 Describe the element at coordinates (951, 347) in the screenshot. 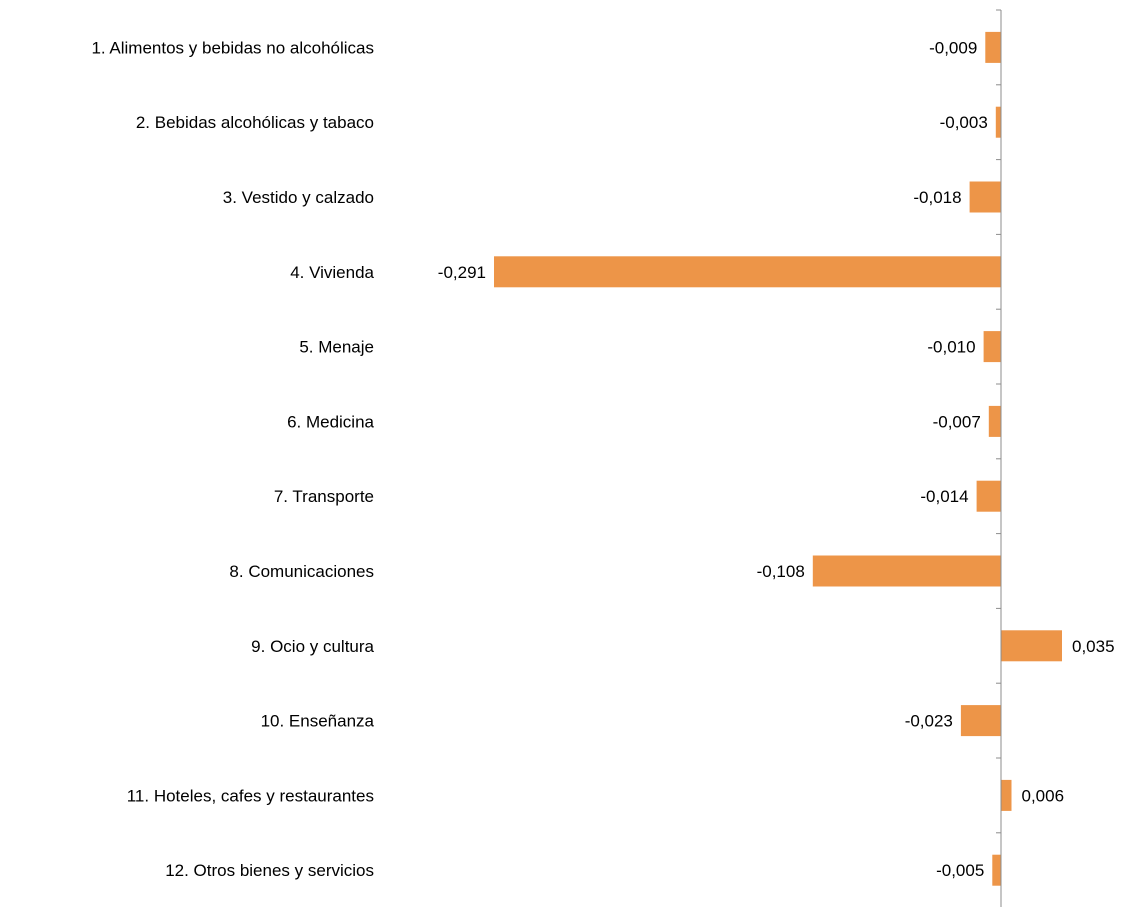

I see `value-label: -0,010` at that location.